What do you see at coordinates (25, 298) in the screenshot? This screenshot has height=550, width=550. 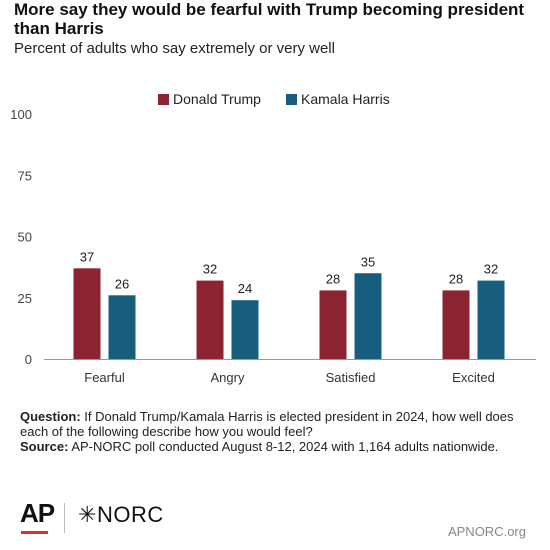 I see `y-tick-label: 25` at bounding box center [25, 298].